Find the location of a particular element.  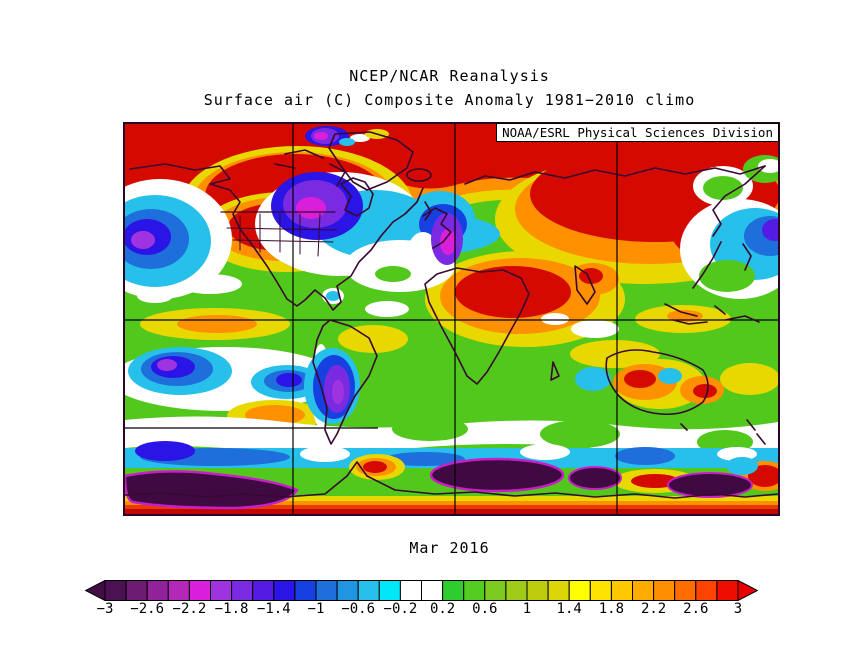

colorbar-tick-label: 2.2 is located at coordinates (653, 609).